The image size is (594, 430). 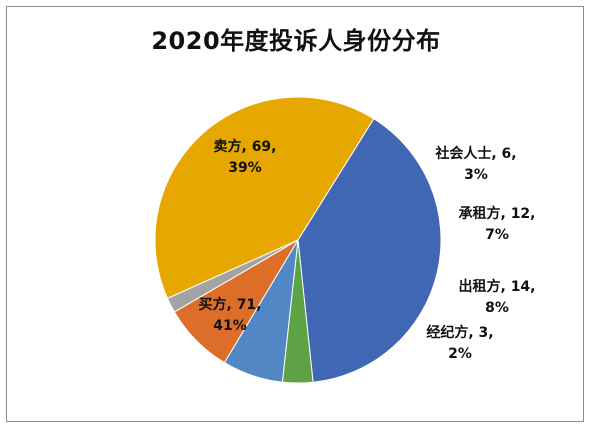 What do you see at coordinates (497, 308) in the screenshot?
I see `data-label-line2: 8%` at bounding box center [497, 308].